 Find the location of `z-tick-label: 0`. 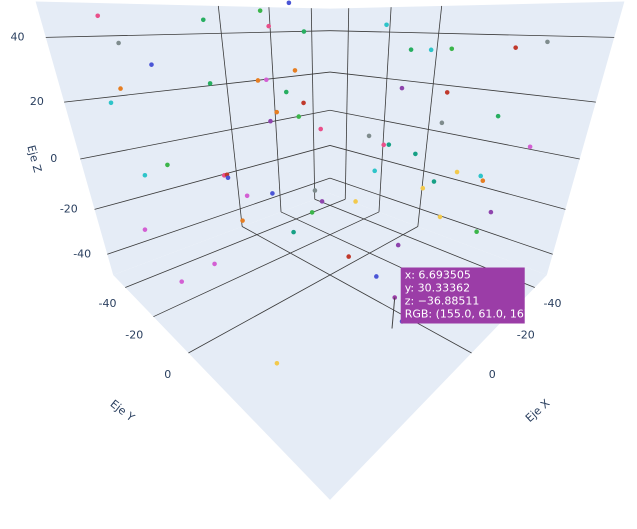

z-tick-label: 0 is located at coordinates (53, 158).